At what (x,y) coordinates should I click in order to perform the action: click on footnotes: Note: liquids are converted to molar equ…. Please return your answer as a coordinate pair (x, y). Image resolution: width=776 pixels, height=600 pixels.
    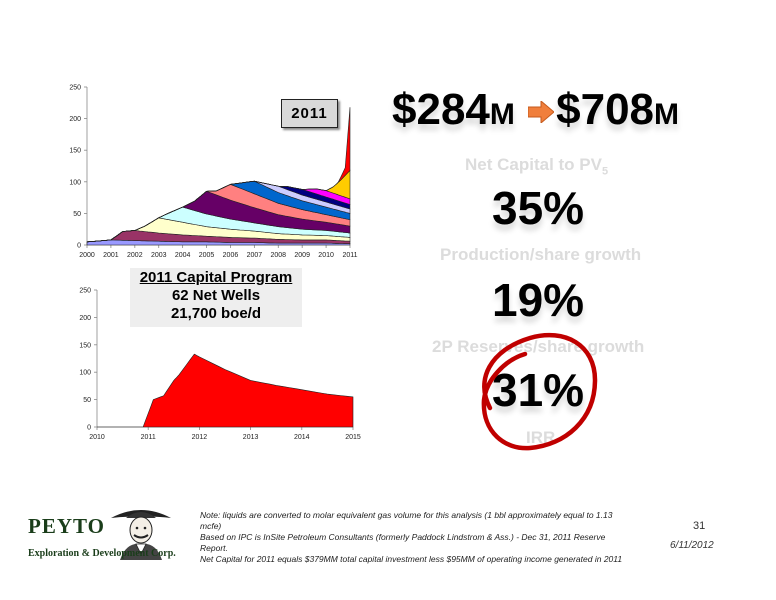
    Looking at the image, I should click on (415, 537).